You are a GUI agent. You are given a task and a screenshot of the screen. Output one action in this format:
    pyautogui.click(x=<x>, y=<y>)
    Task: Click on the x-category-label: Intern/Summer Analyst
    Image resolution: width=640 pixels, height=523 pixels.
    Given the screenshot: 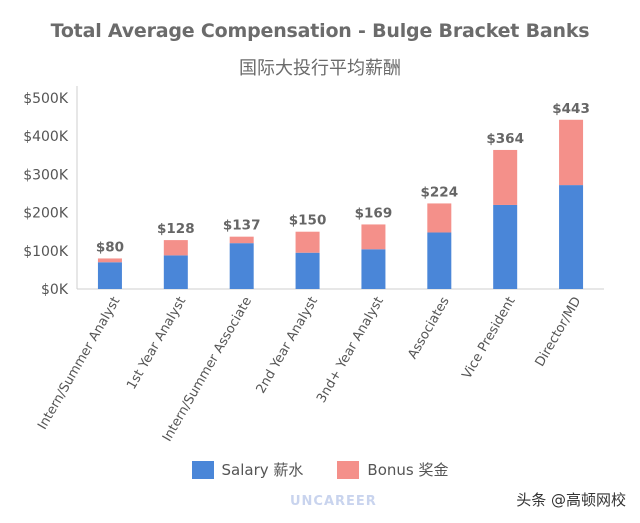 What is the action you would take?
    pyautogui.click(x=79, y=364)
    